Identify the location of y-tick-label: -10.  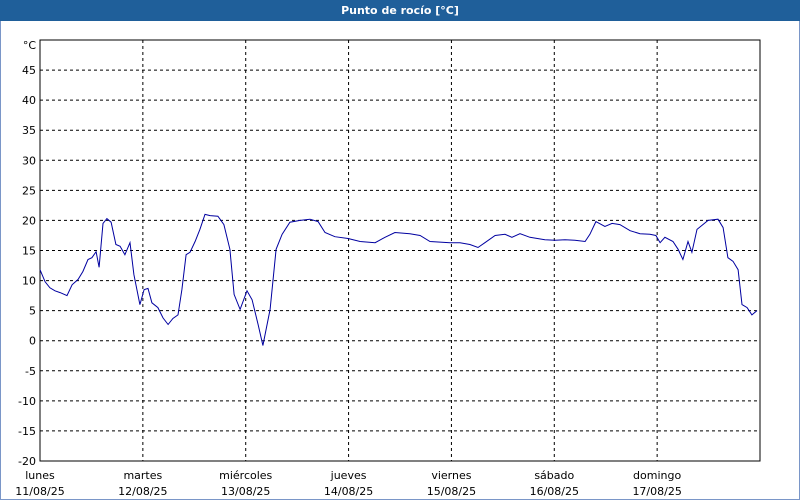
(27, 401).